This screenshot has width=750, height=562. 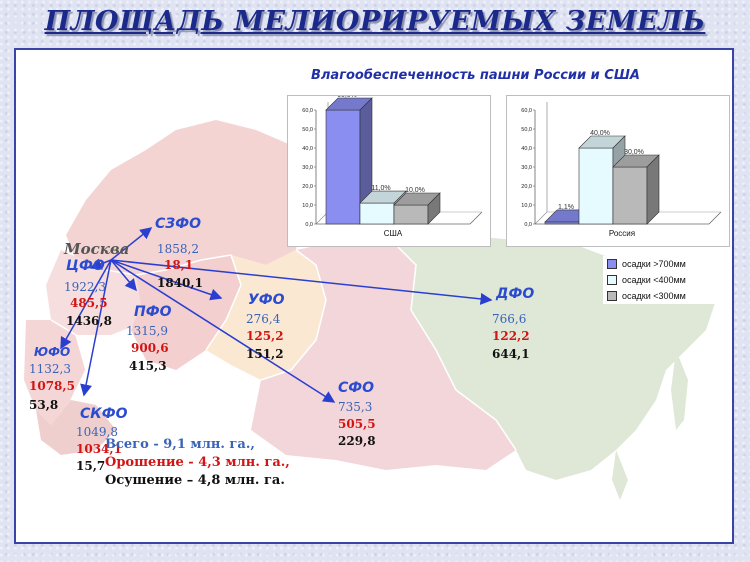 What do you see at coordinates (100, 264) in the screenshot?
I see `arrow-cfo` at bounding box center [100, 264].